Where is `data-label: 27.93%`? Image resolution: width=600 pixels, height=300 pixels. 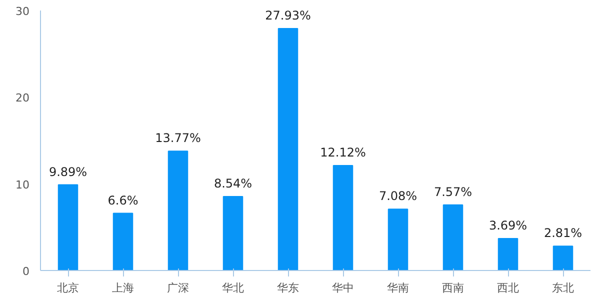
data-label: 27.93% is located at coordinates (288, 15).